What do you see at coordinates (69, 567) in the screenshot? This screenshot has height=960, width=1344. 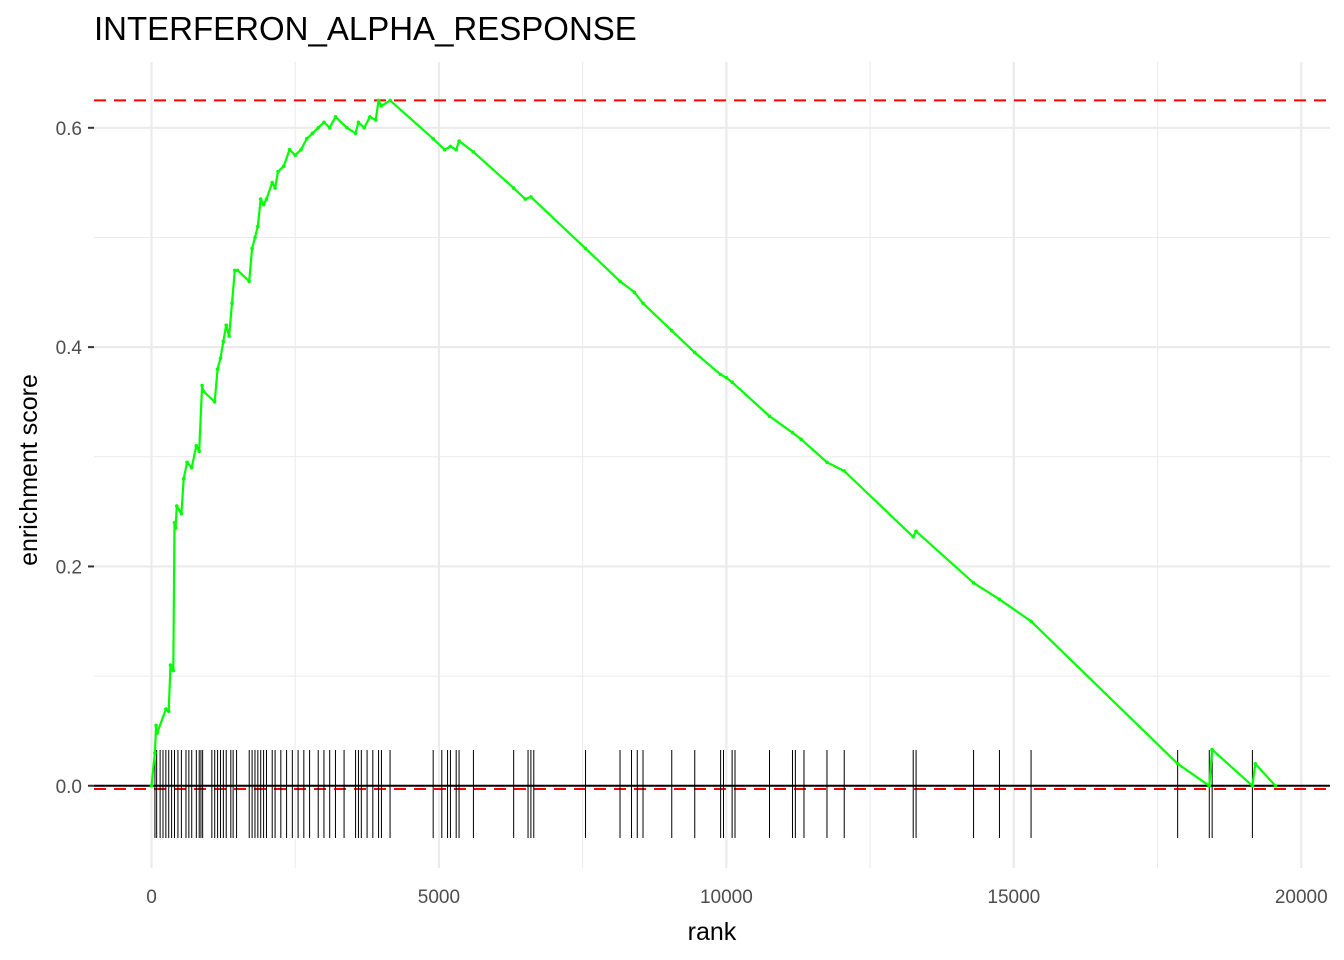 I see `y-tick-label: 0.2` at bounding box center [69, 567].